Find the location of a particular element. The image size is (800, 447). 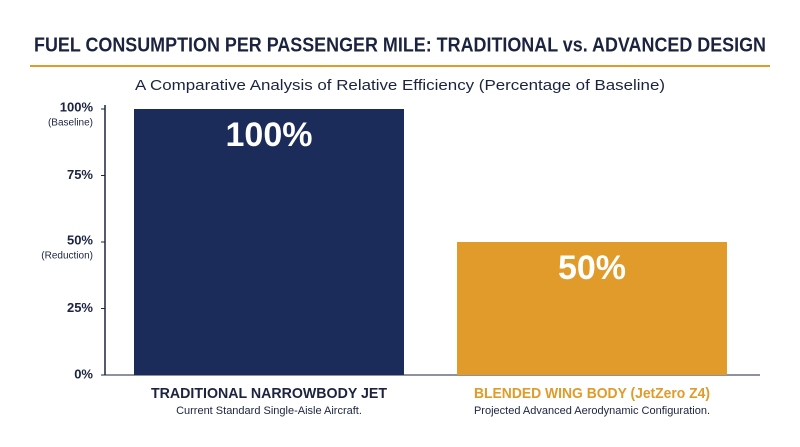

y-tick-label: 0% is located at coordinates (83, 373).